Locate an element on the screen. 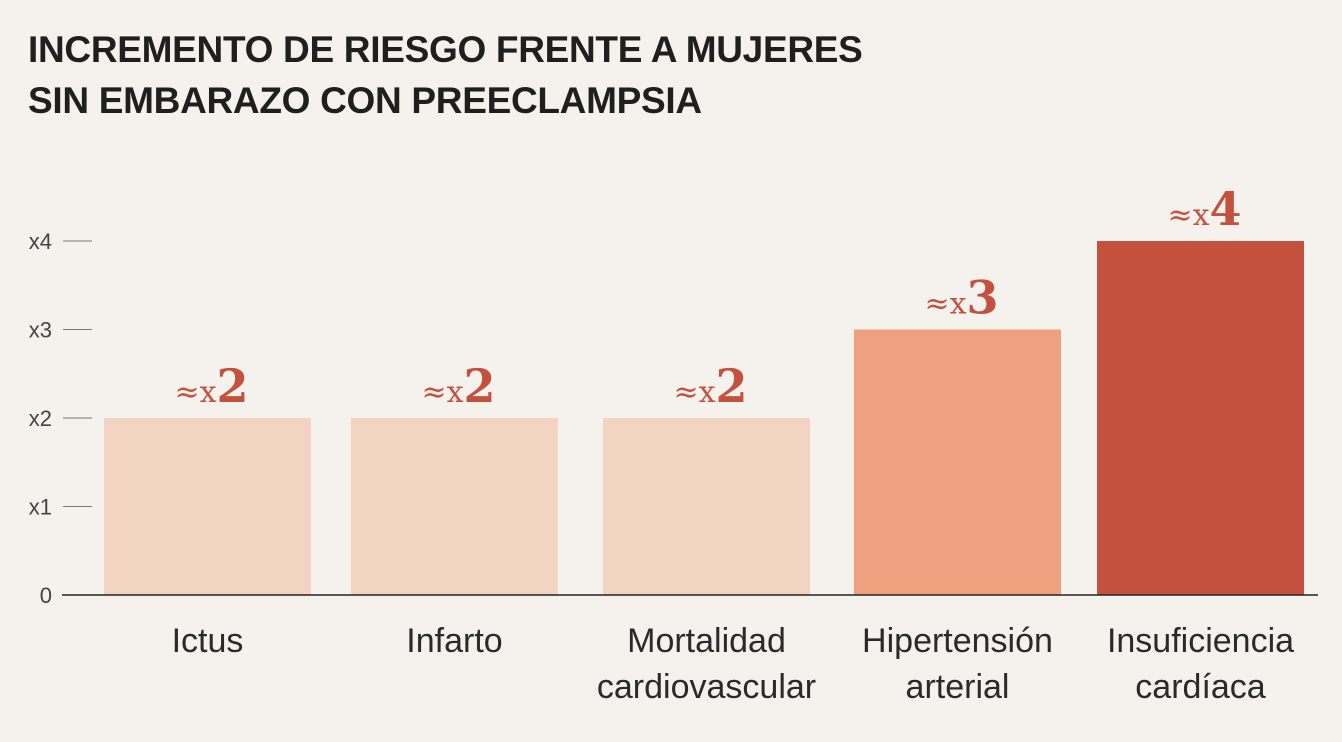 This screenshot has height=742, width=1342. bar-data-label-value: 4 is located at coordinates (1226, 209).